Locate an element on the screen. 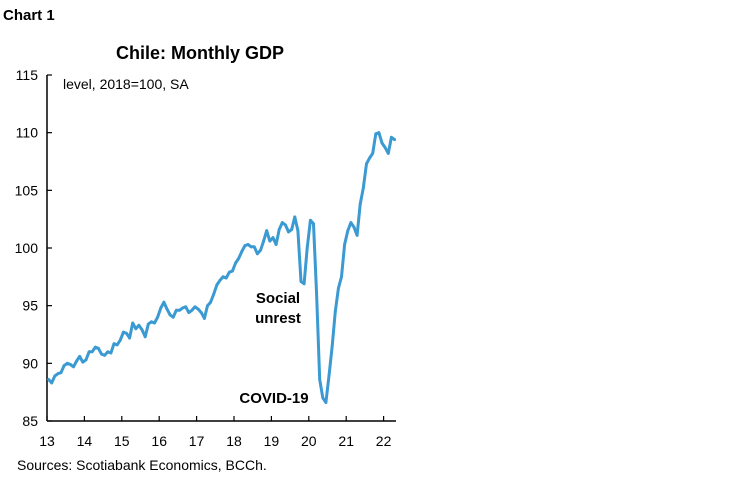 The image size is (750, 483). chart-title: Chile: Monthly GDP is located at coordinates (200, 53).